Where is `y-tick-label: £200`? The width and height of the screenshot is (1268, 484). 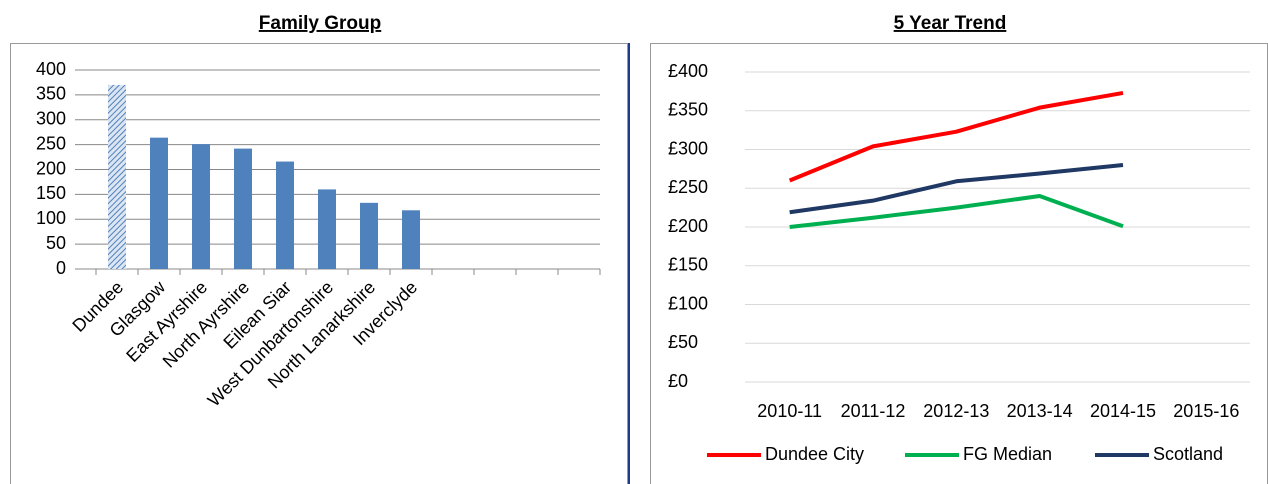 y-tick-label: £200 is located at coordinates (688, 226).